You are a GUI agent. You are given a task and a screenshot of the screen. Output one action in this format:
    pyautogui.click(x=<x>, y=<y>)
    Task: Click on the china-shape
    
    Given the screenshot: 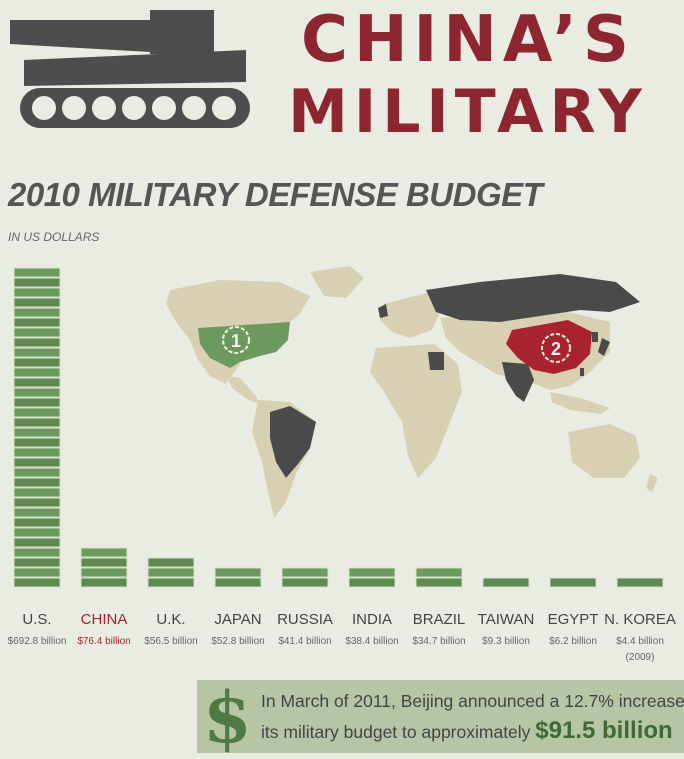 What is the action you would take?
    pyautogui.click(x=549, y=347)
    